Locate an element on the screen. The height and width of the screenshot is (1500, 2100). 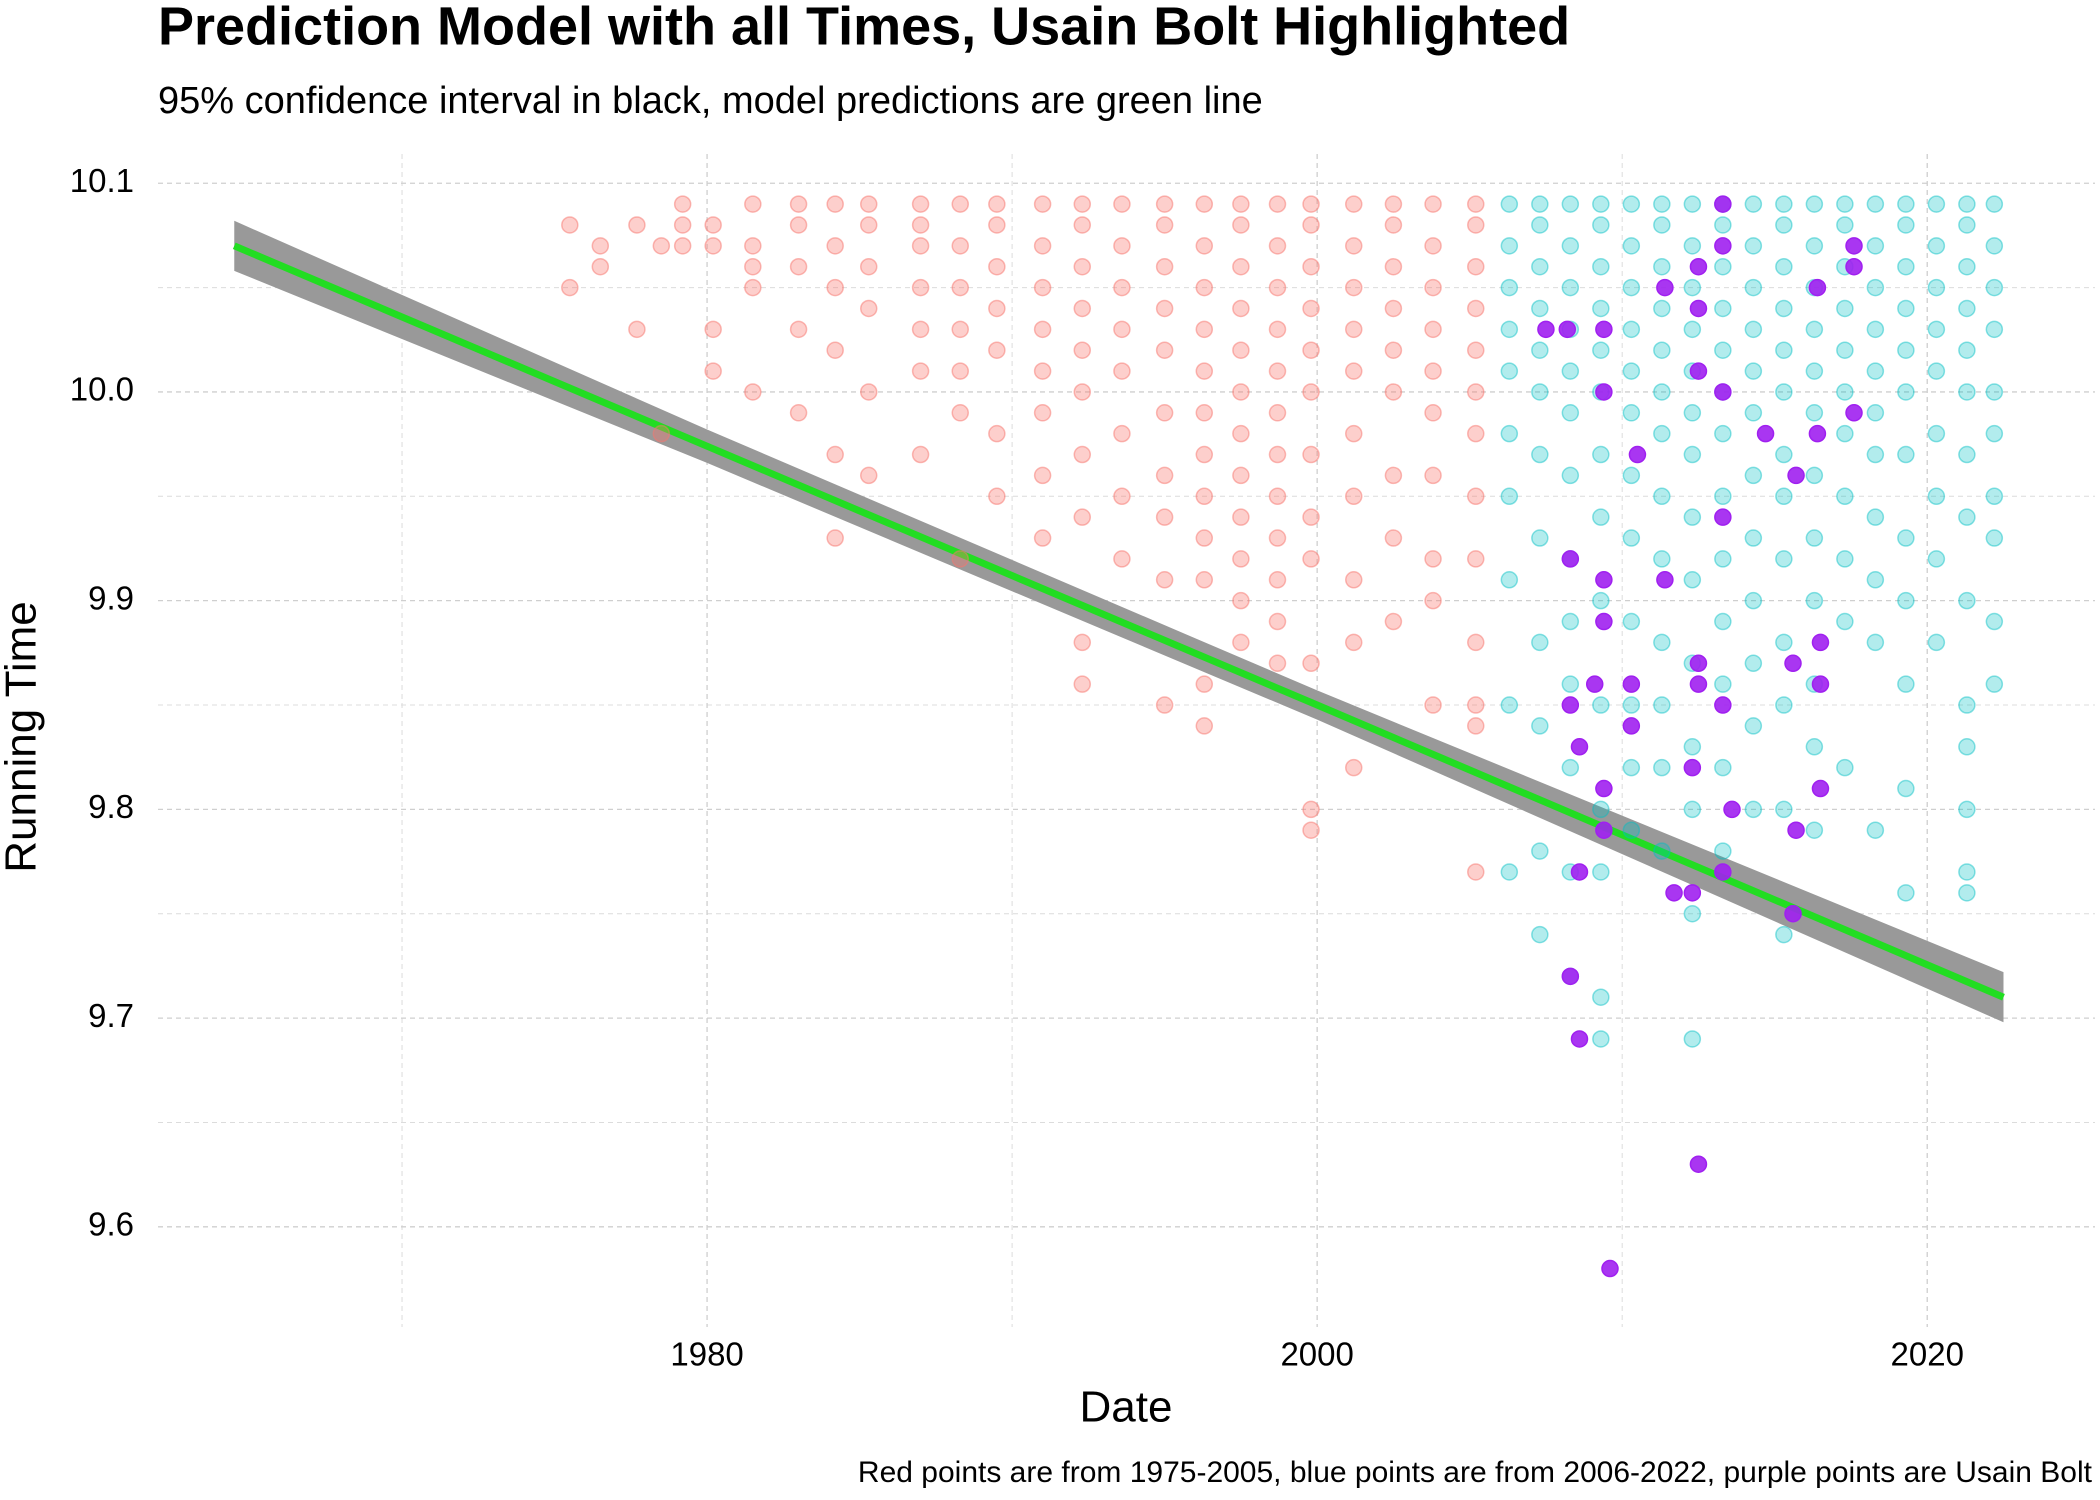
x-tick-label: 2000 is located at coordinates (1316, 1354).